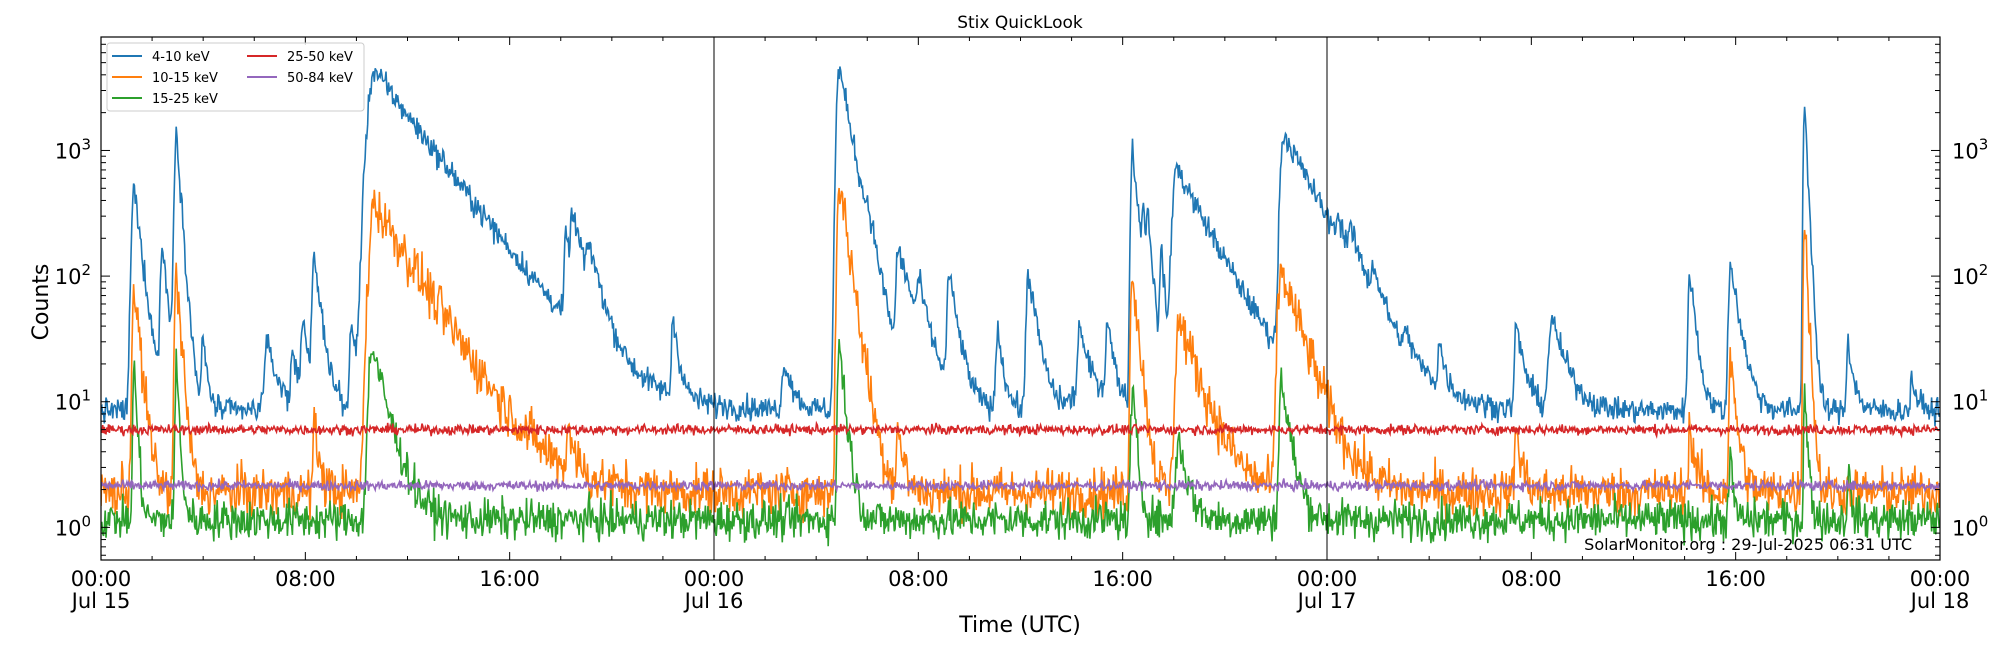  What do you see at coordinates (1020, 485) in the screenshot?
I see `series-line-50-84-kev` at bounding box center [1020, 485].